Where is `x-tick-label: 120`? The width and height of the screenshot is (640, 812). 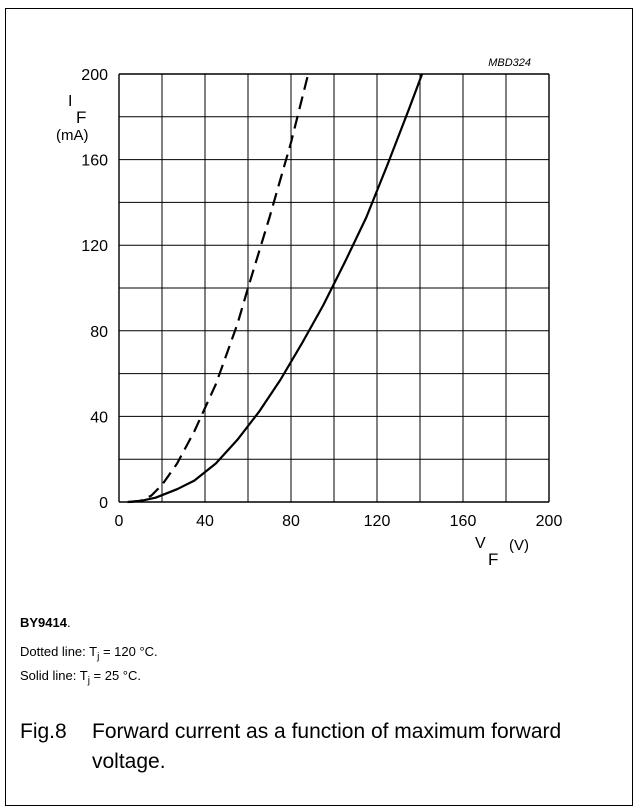 x-tick-label: 120 is located at coordinates (377, 521).